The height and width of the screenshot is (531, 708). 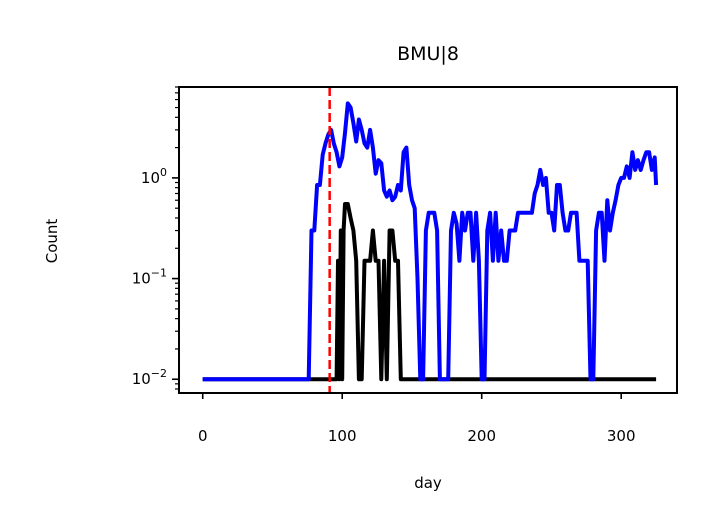 I want to click on y-tick-label-2: 10⁰, so click(x=154, y=176).